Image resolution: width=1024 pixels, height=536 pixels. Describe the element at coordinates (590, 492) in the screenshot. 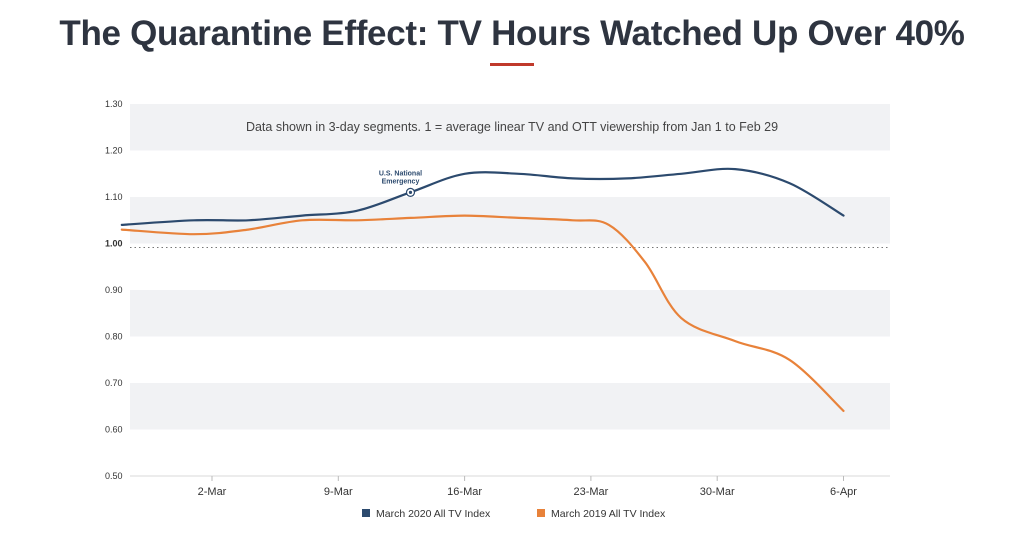

I see `x-tick-label: 23-Mar` at that location.